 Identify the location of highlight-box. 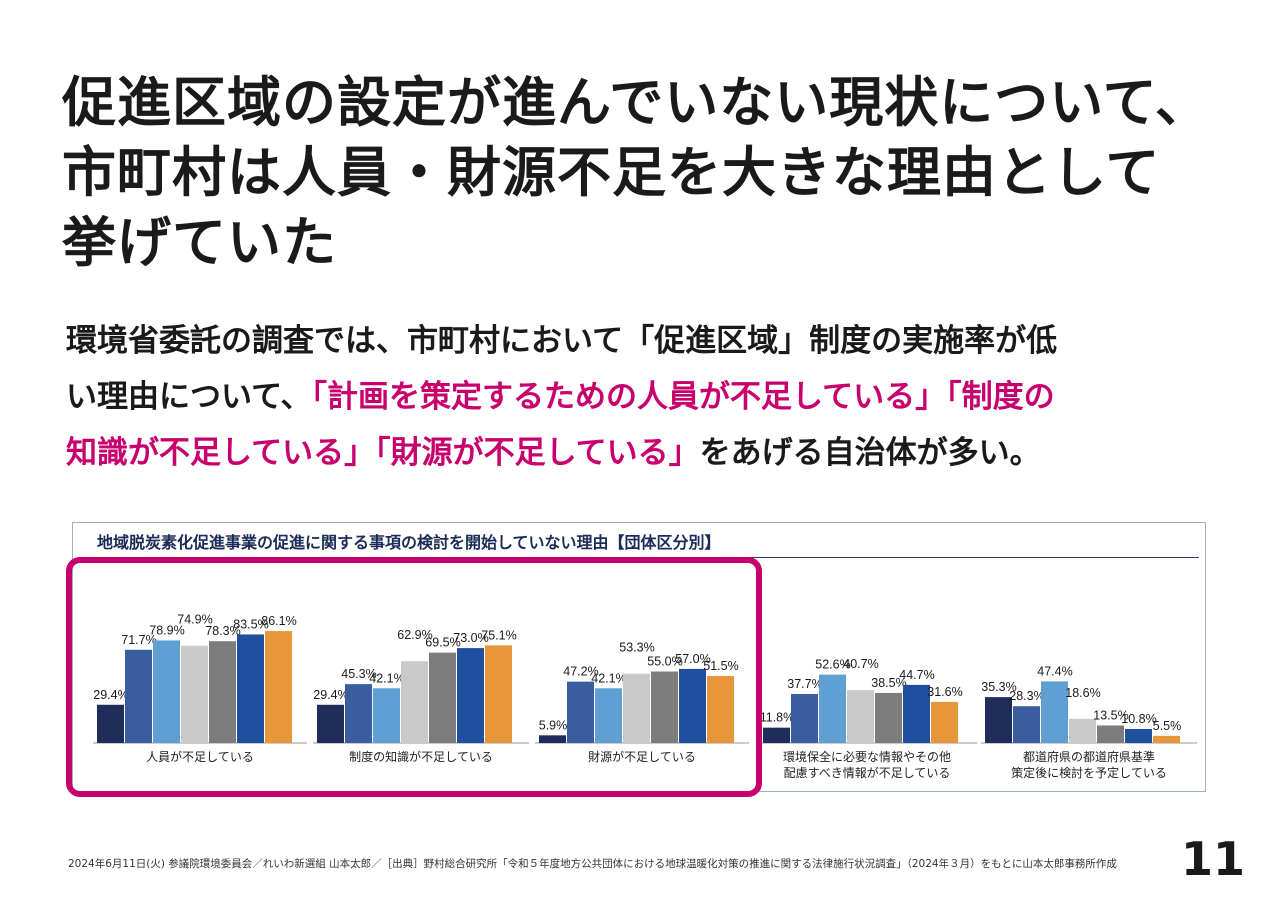
(414, 677).